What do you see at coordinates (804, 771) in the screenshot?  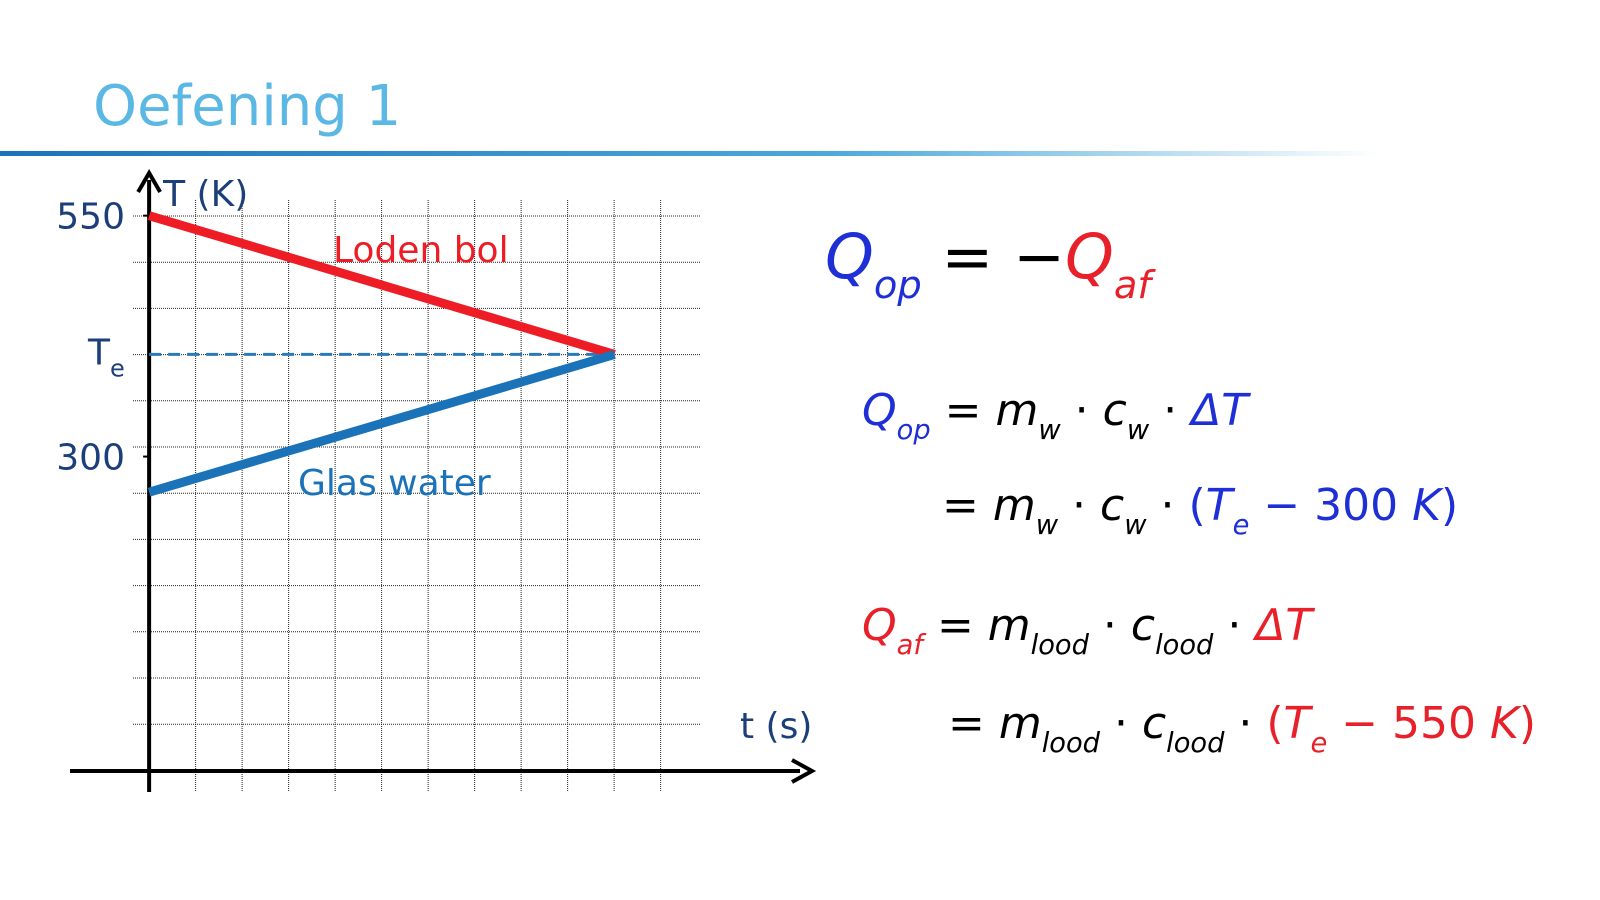 I see `x-axis-arrow` at bounding box center [804, 771].